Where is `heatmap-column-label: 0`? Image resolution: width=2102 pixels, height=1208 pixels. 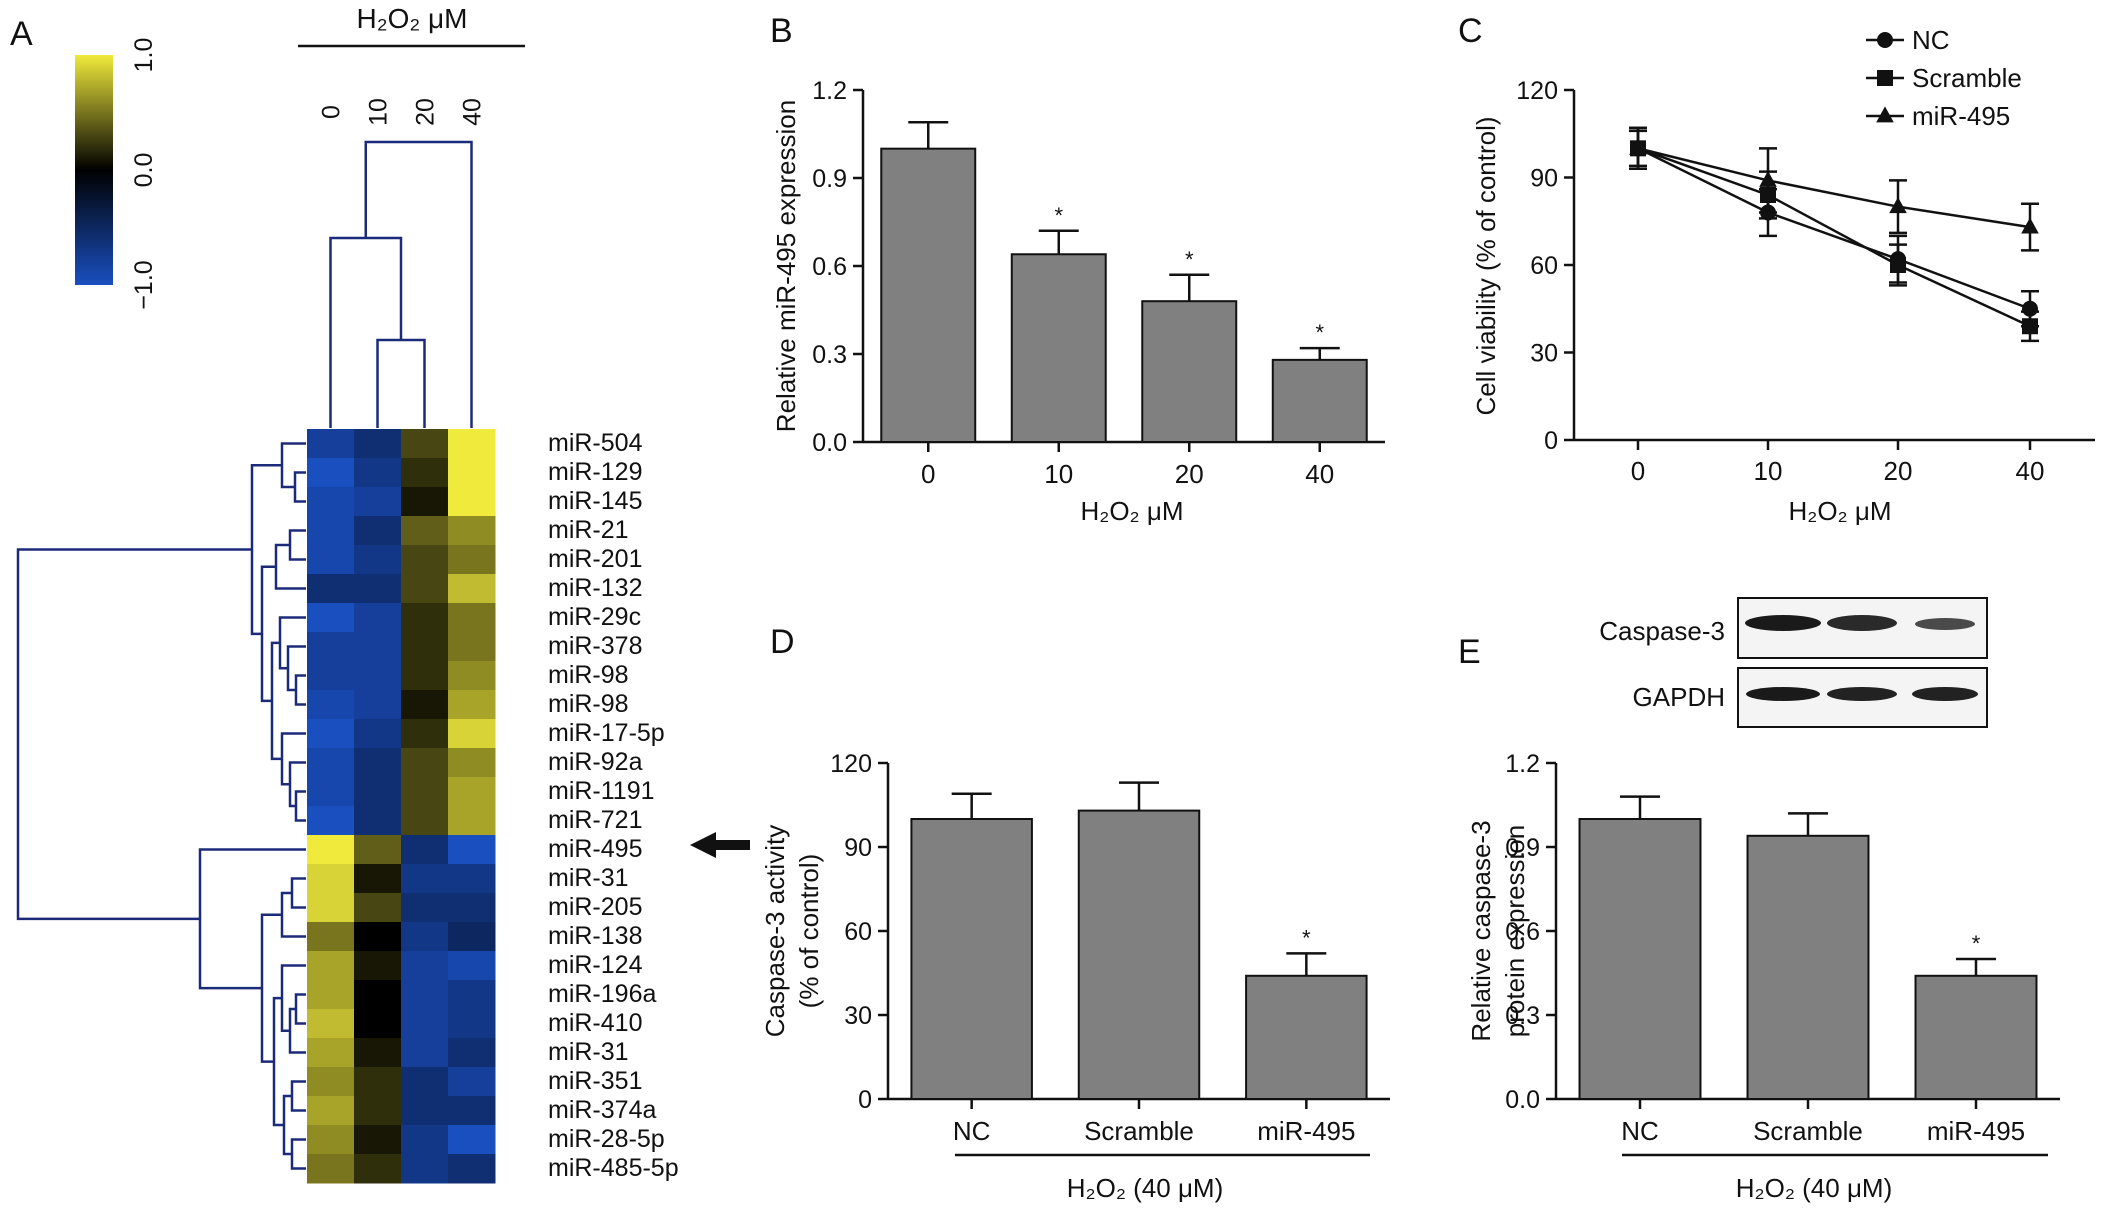 heatmap-column-label: 0 is located at coordinates (332, 112).